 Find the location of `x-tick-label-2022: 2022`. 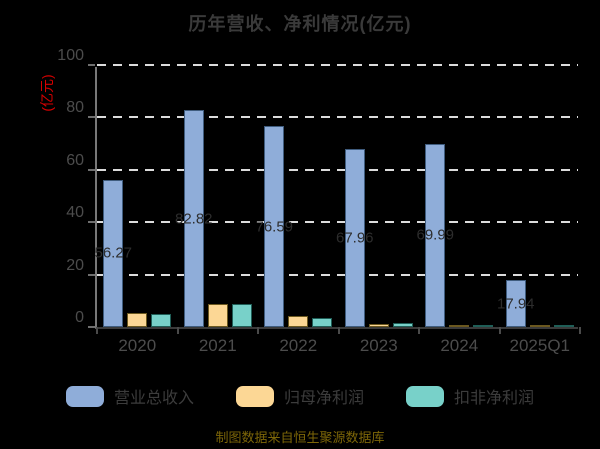

x-tick-label-2022: 2022 is located at coordinates (298, 345).